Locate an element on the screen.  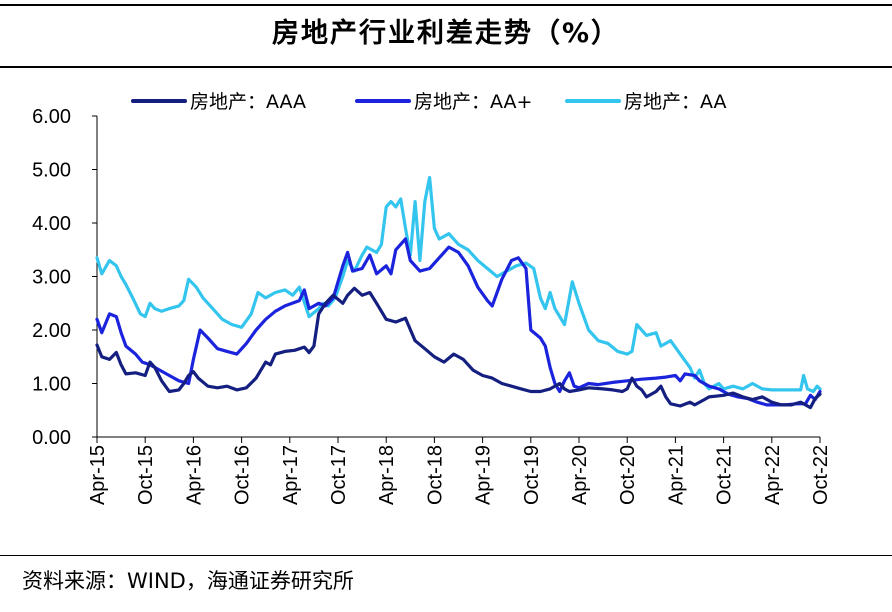
y-tick-label: 0.00 is located at coordinates (51, 438).